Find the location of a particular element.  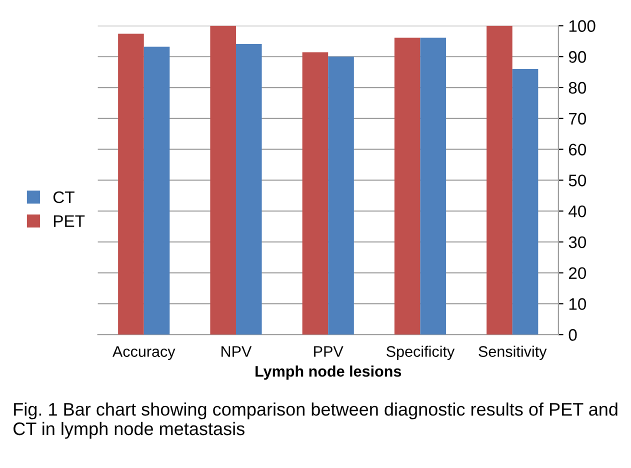

y-tick-label: 0 is located at coordinates (572, 335).